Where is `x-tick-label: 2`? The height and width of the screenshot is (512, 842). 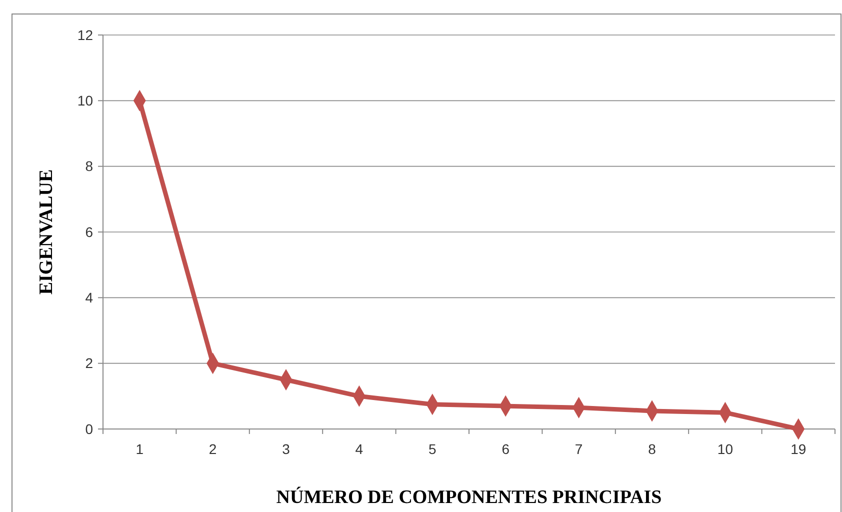 x-tick-label: 2 is located at coordinates (212, 449).